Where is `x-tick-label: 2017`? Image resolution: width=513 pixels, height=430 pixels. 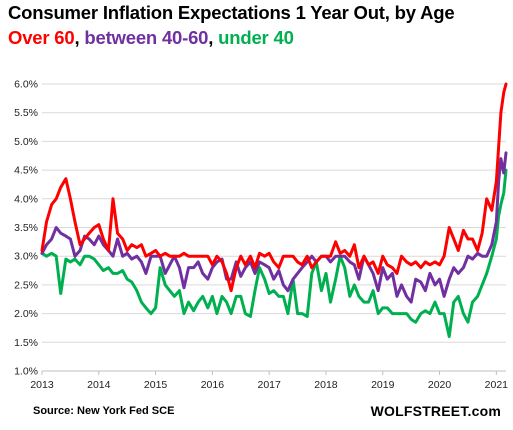 x-tick-label: 2017 is located at coordinates (269, 385).